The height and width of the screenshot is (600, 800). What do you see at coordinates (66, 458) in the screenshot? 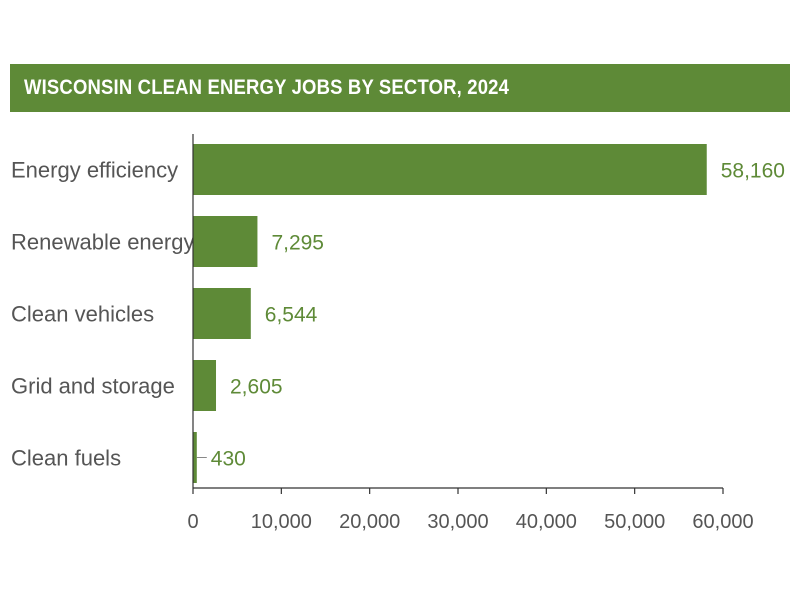
I see `category-label: Clean fuels` at bounding box center [66, 458].